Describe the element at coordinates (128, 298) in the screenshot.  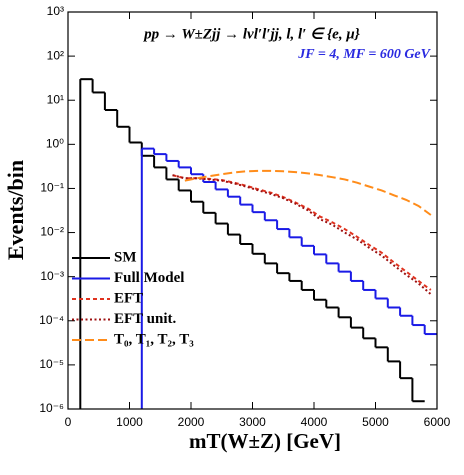
I see `legend-label: EFT` at that location.